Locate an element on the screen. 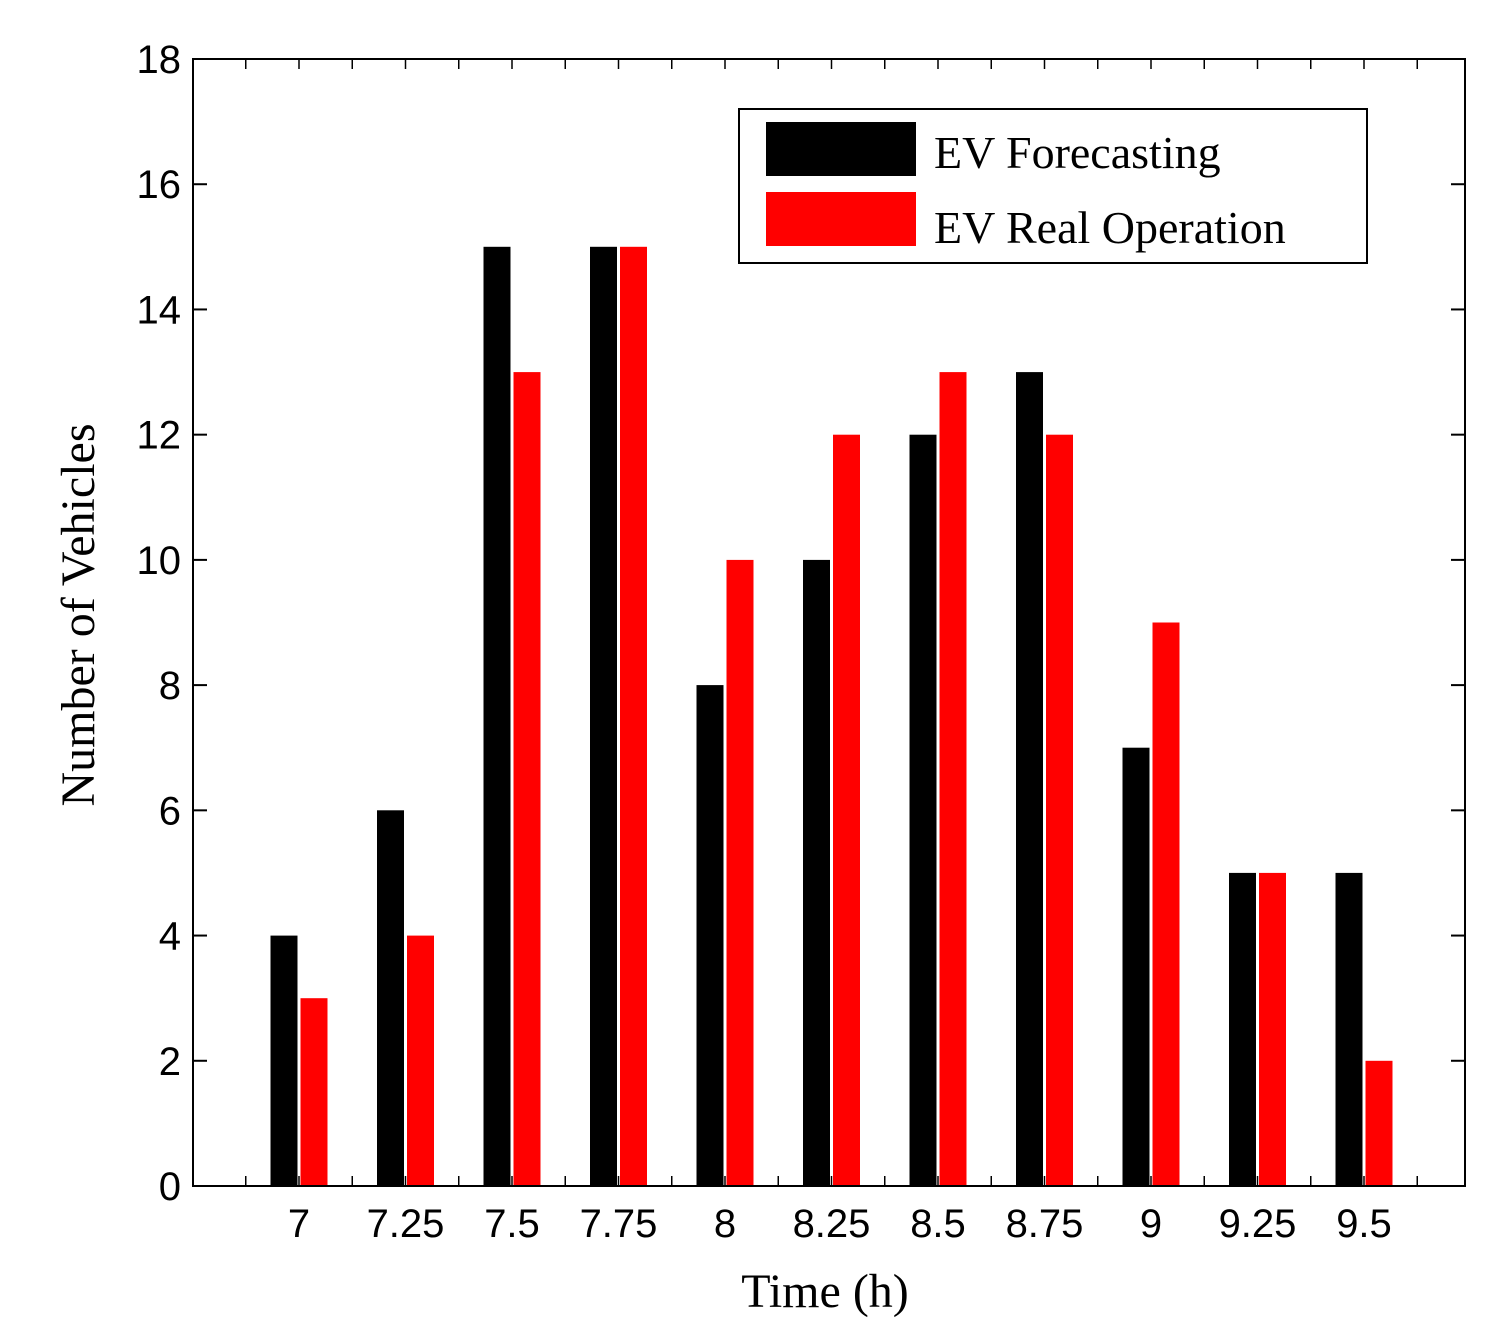 This screenshot has width=1510, height=1339. y-tick-label-14: 14 is located at coordinates (159, 310).